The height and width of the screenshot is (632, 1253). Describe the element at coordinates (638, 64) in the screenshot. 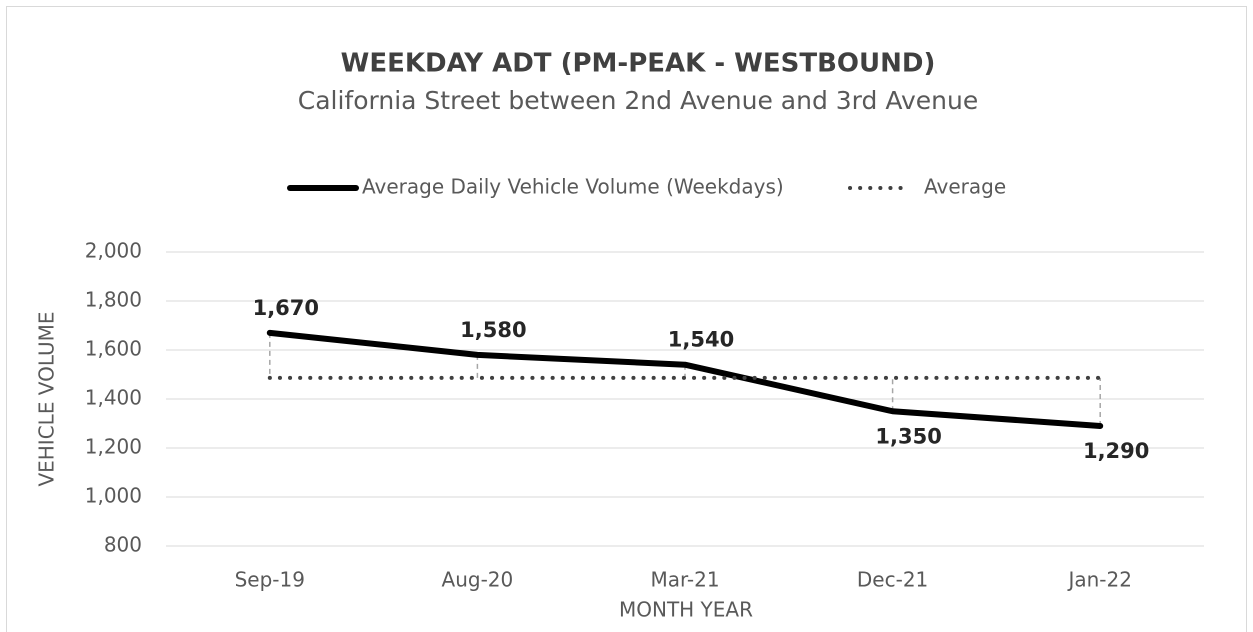

I see `chart-title: WEEKDAY ADT (PM-PEAK - WESTBOUND)` at that location.